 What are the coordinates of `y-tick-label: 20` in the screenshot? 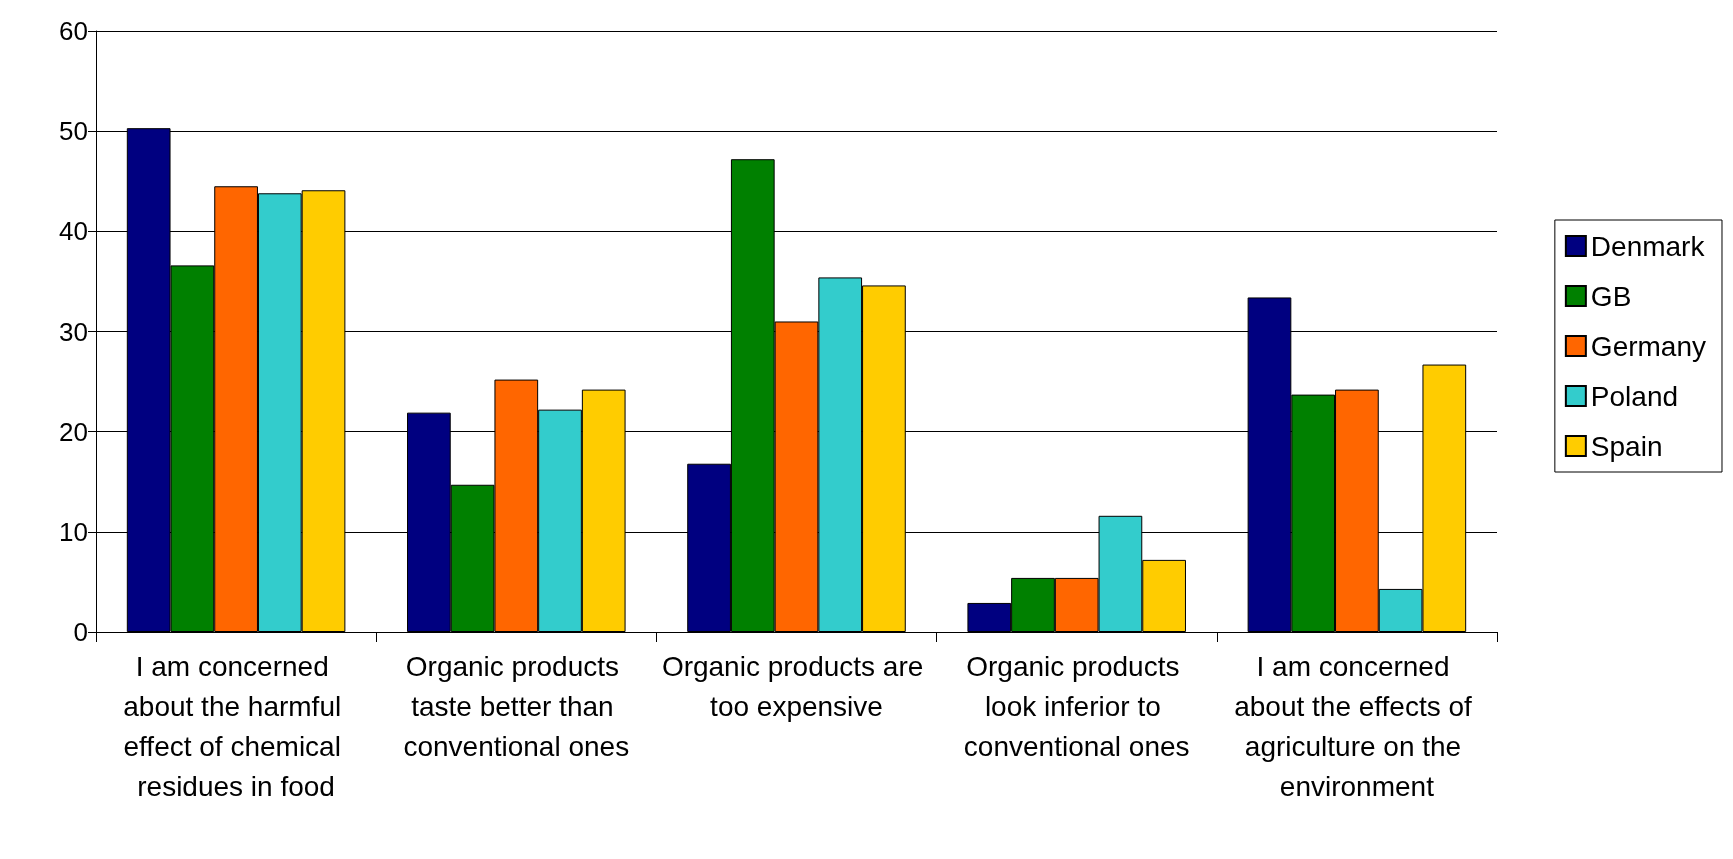 It's located at (73, 431).